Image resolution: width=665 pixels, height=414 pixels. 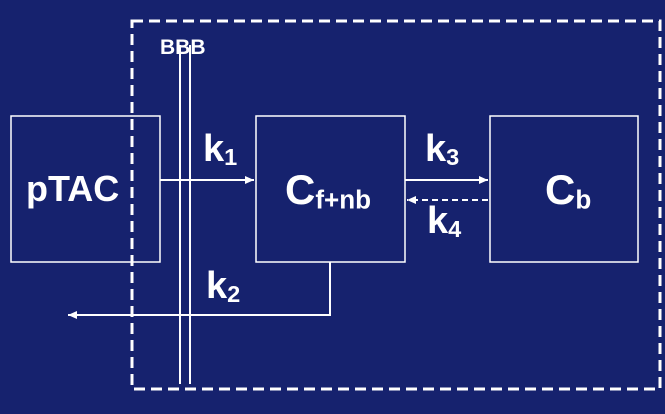 I want to click on k2-label: k2, so click(x=223, y=286).